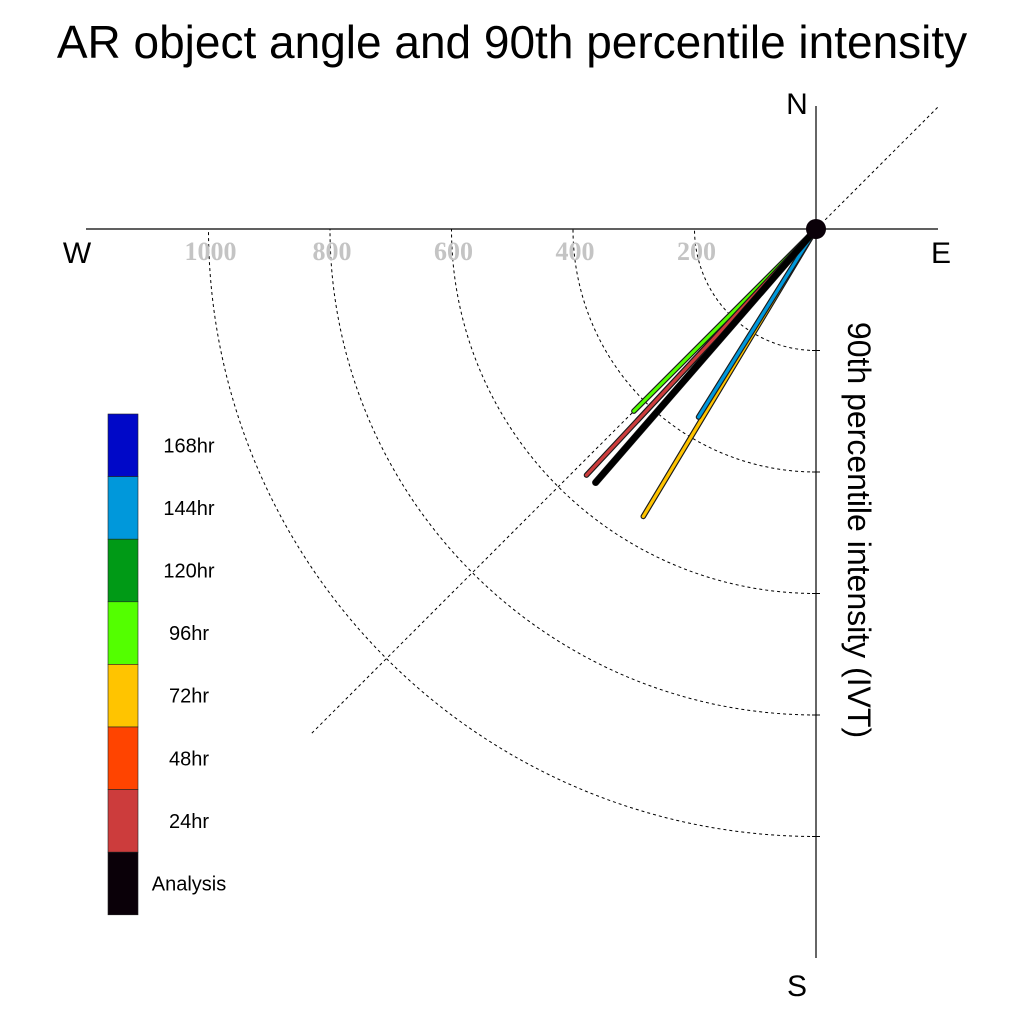 This screenshot has width=1024, height=1024. What do you see at coordinates (188, 572) in the screenshot?
I see `legend-label-120hr: 120hr` at bounding box center [188, 572].